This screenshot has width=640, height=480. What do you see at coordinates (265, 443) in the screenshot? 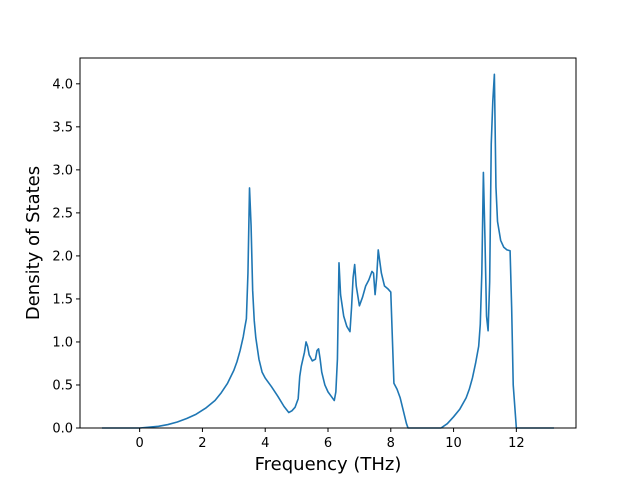
I see `x-tick-label: 4` at bounding box center [265, 443].